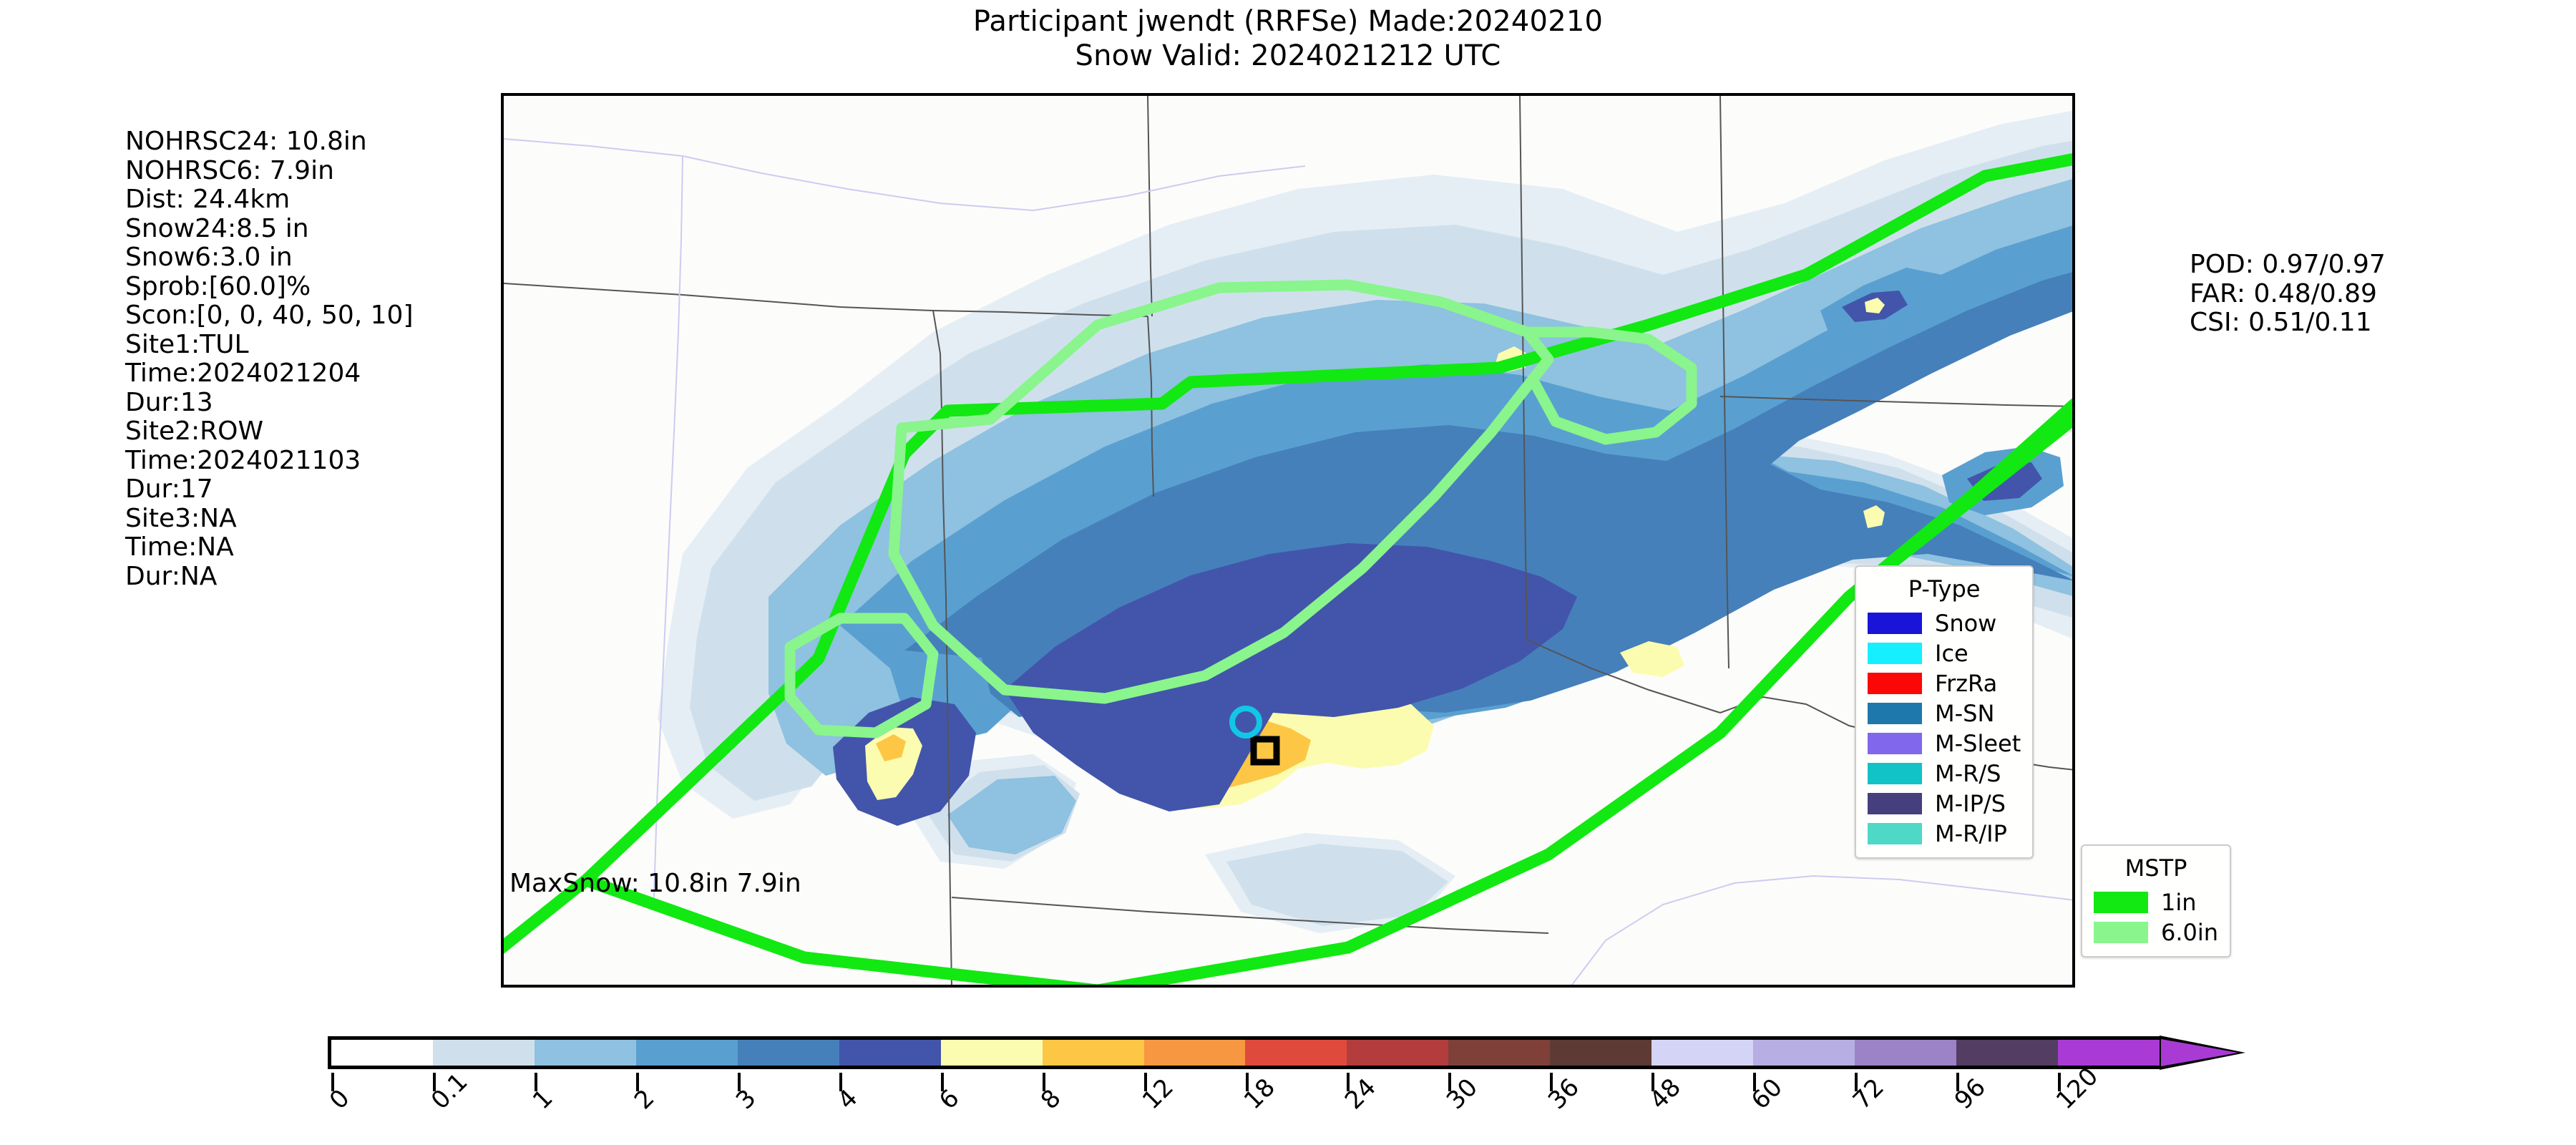 The width and height of the screenshot is (2576, 1145). I want to click on legend-item-m-ip-s: M-IP/S, so click(1944, 804).